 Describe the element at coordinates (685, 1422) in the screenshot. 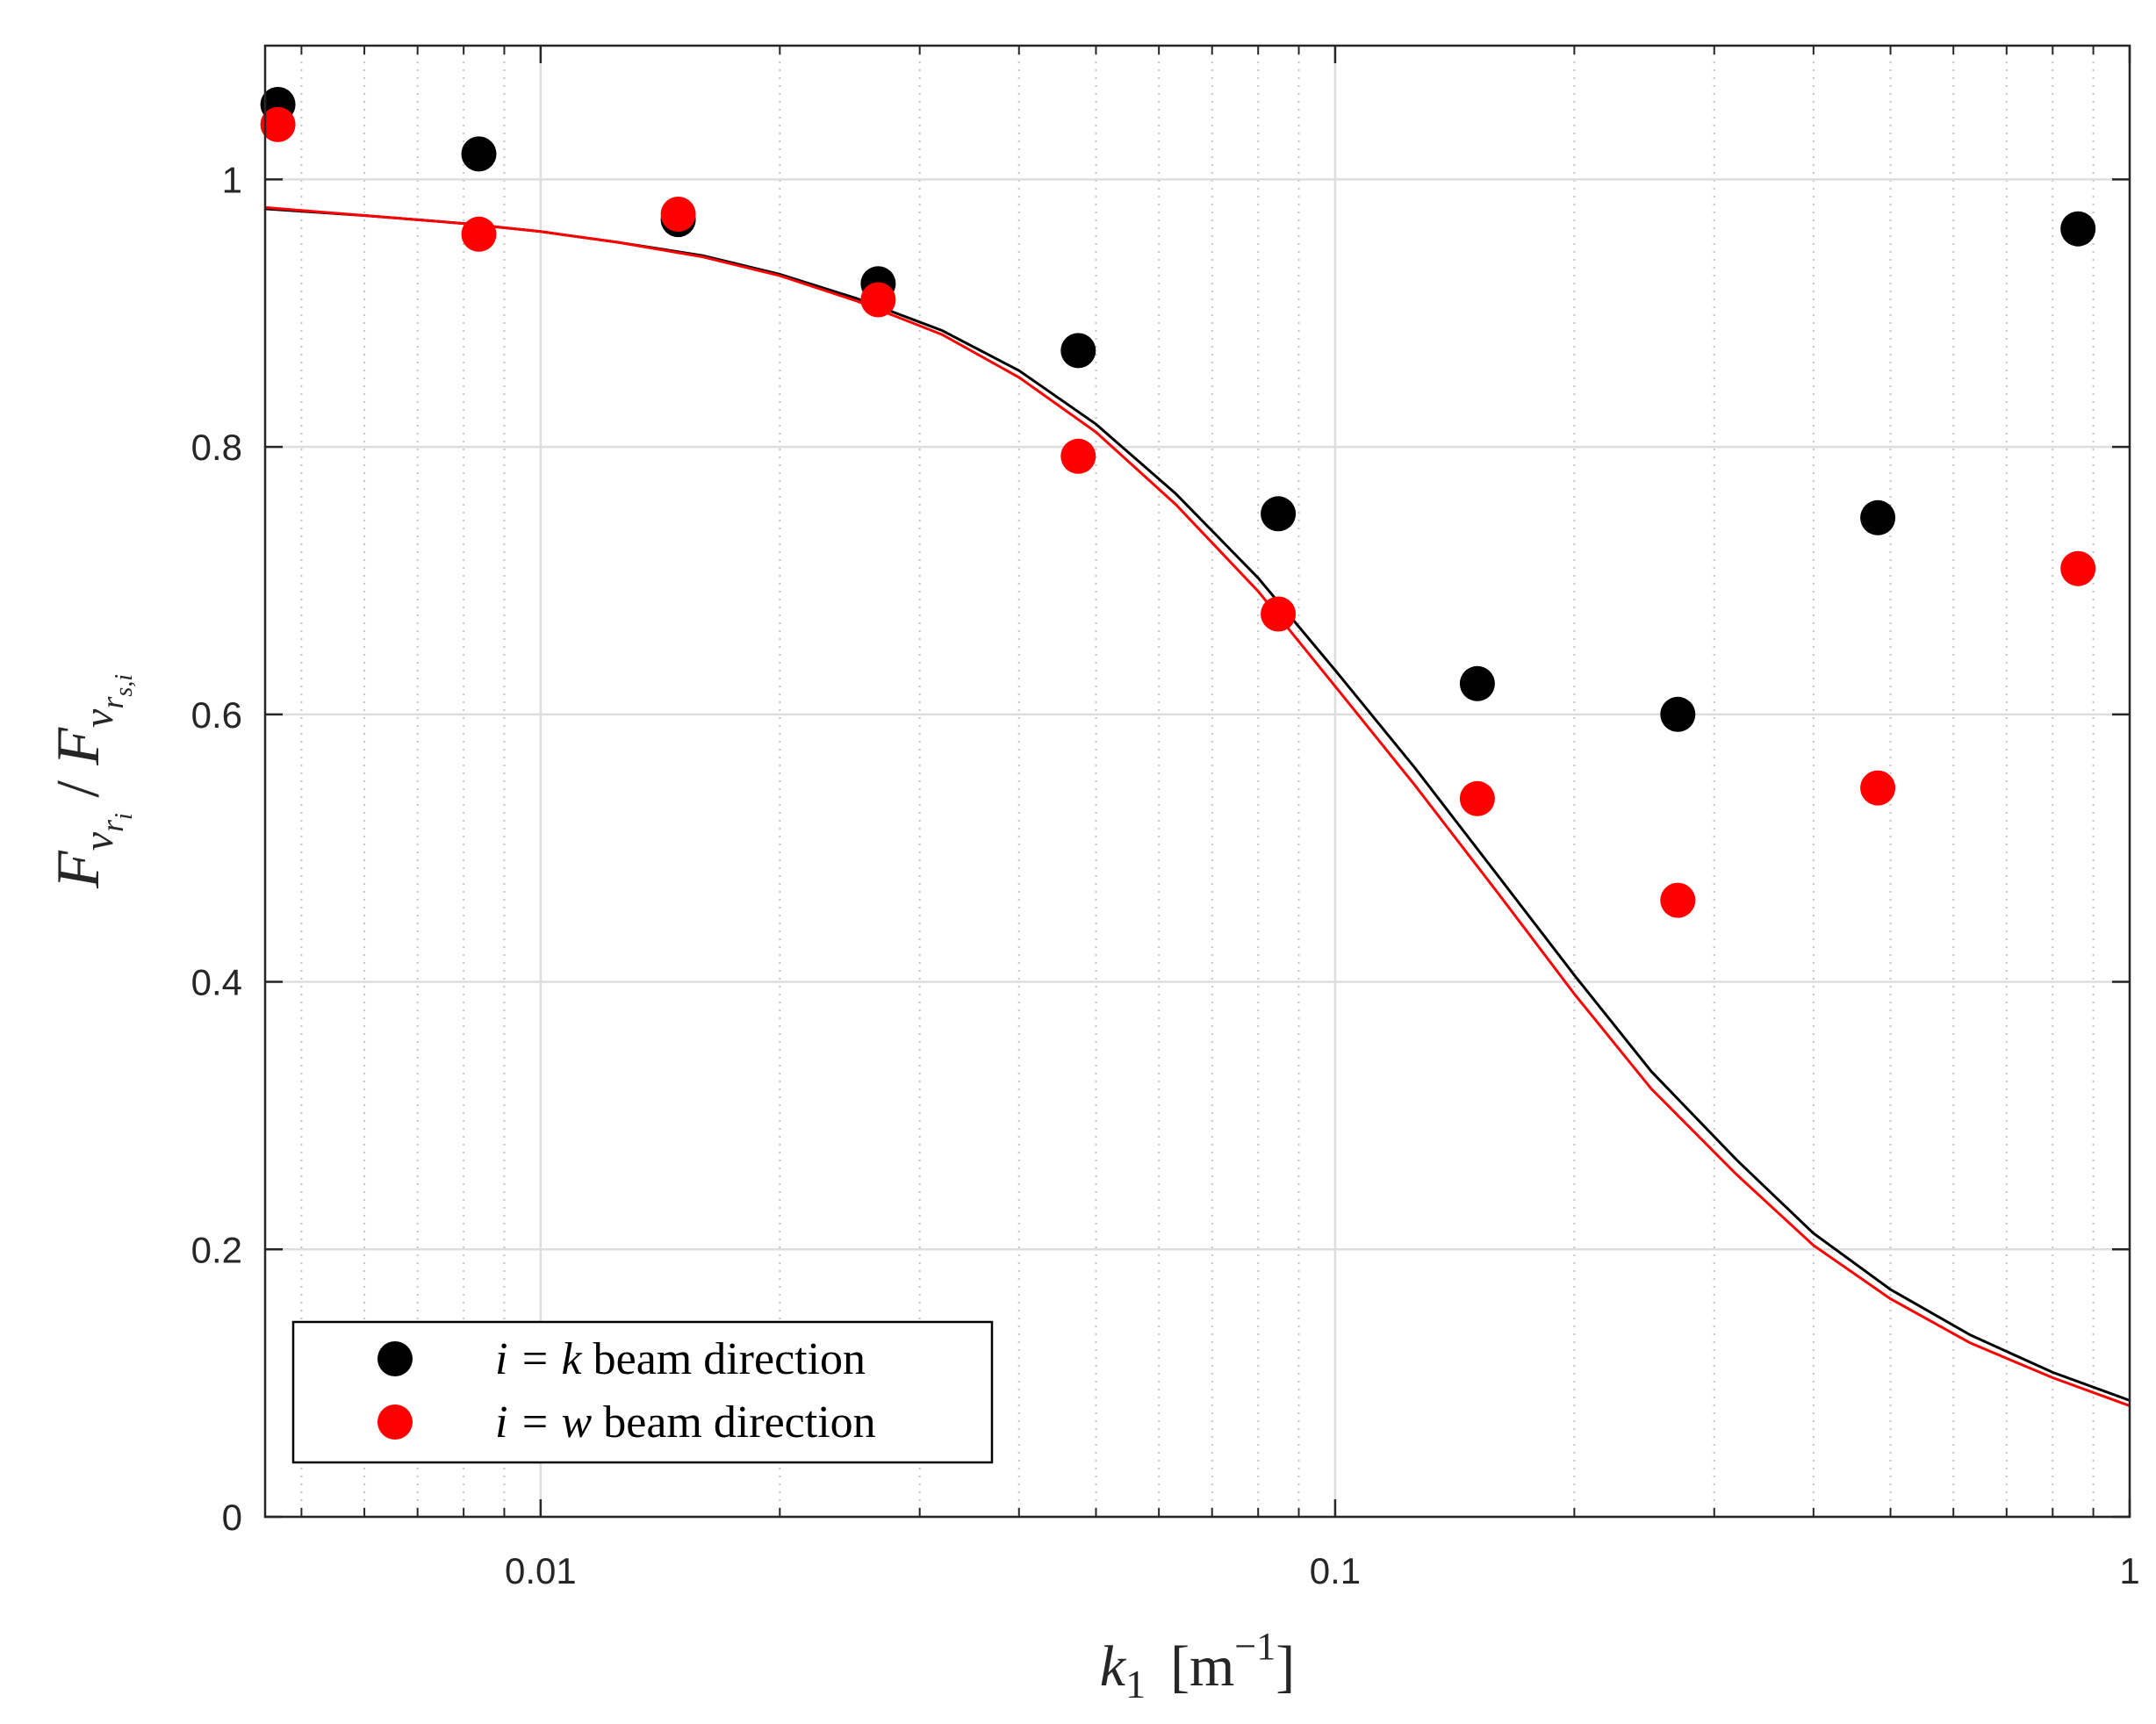

I see `legend-label-w: i = w beam direction` at that location.